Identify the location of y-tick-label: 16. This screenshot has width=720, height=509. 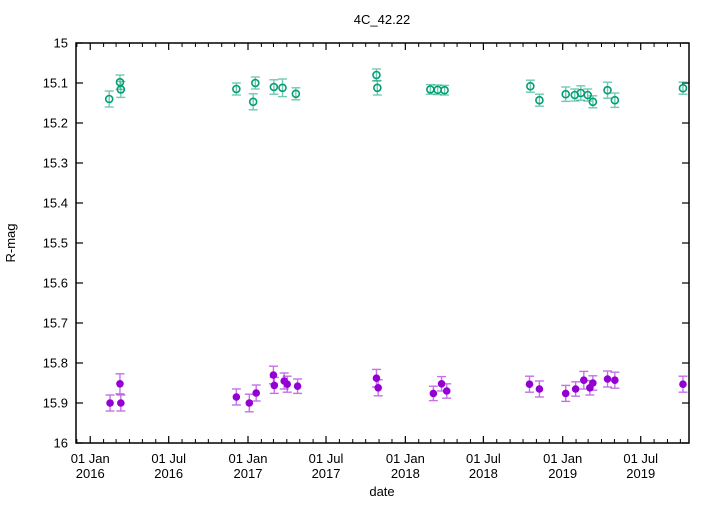
(61, 443).